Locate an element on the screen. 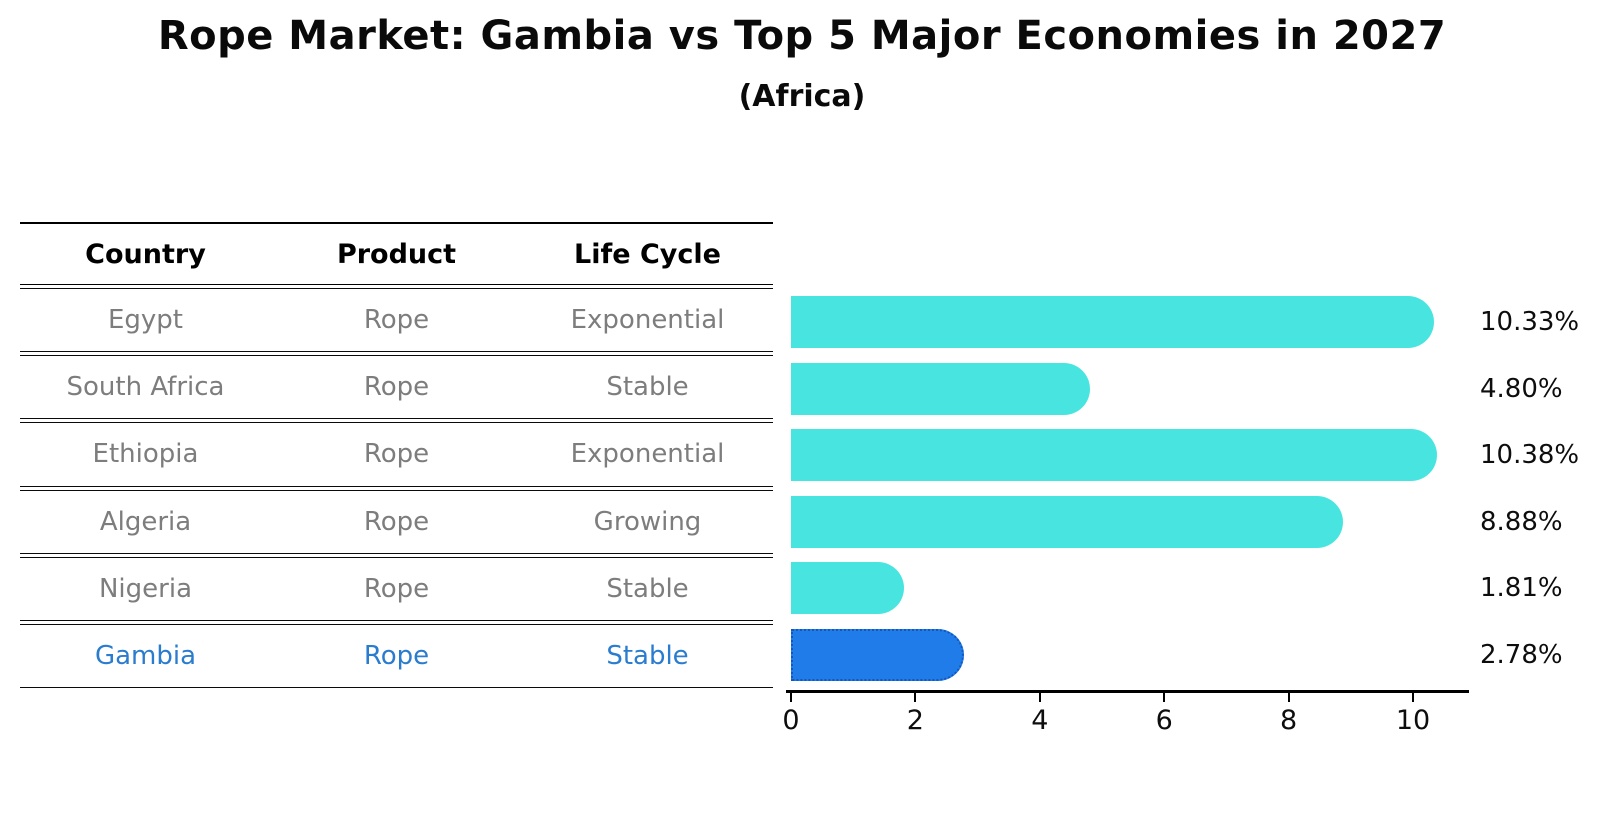 The image size is (1604, 823). value-label: 10.33% is located at coordinates (1530, 322).